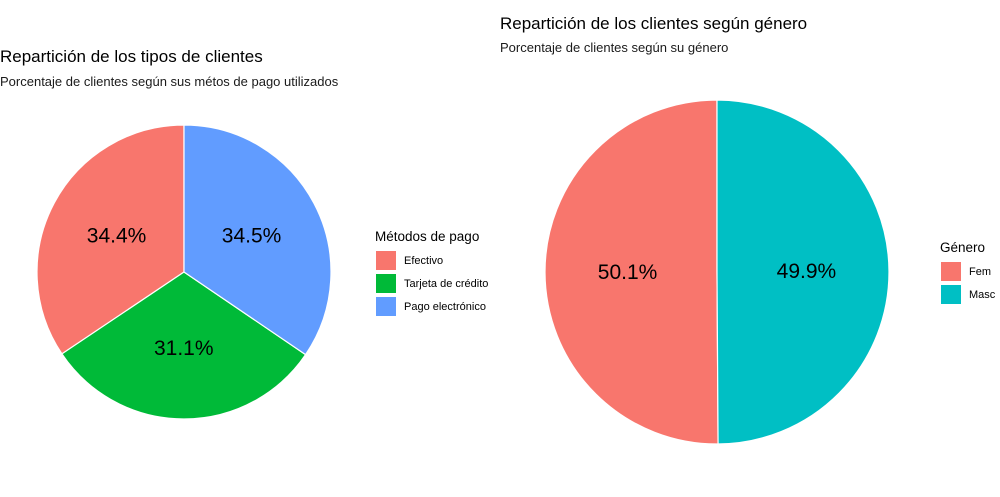  I want to click on slice-label-masc: 49.9%, so click(807, 271).